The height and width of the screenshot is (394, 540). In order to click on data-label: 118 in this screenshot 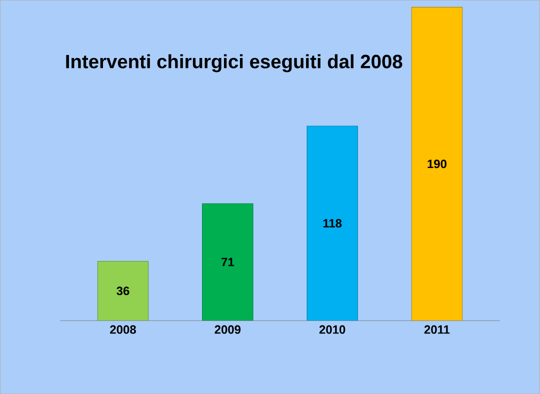, I will do `click(332, 223)`.